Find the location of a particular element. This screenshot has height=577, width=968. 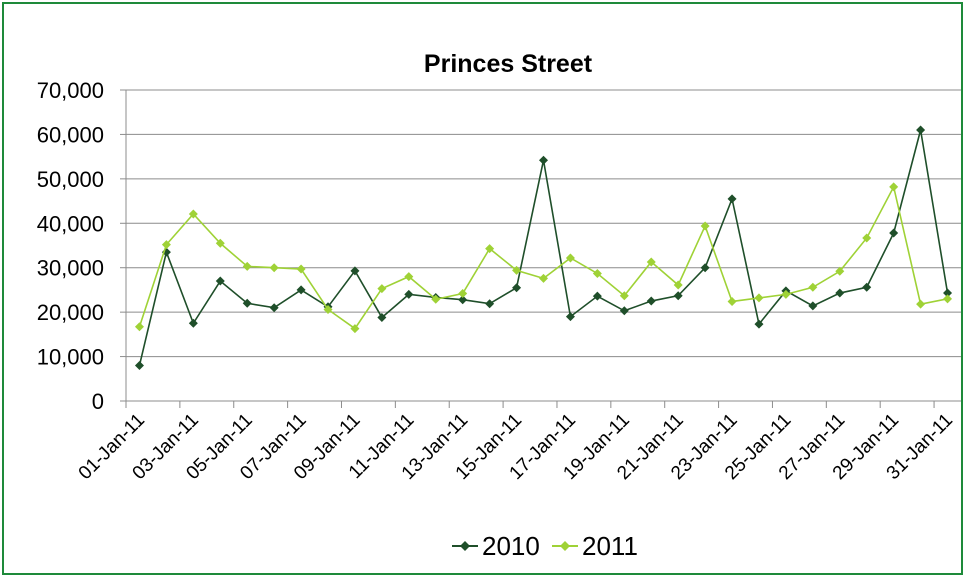

legend-item-2010: 2010 is located at coordinates (496, 546).